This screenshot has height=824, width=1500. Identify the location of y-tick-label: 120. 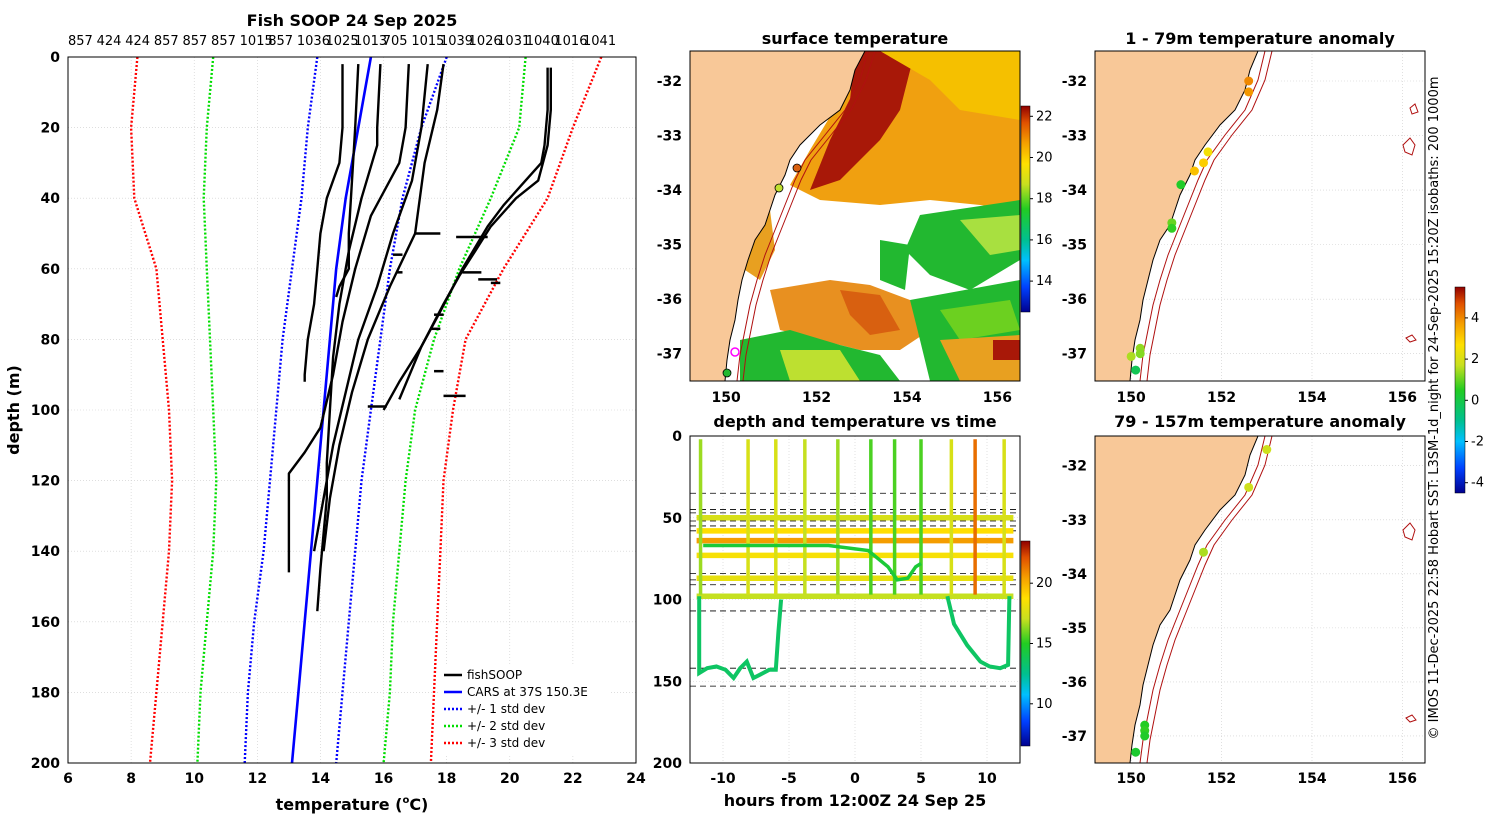
(45, 482).